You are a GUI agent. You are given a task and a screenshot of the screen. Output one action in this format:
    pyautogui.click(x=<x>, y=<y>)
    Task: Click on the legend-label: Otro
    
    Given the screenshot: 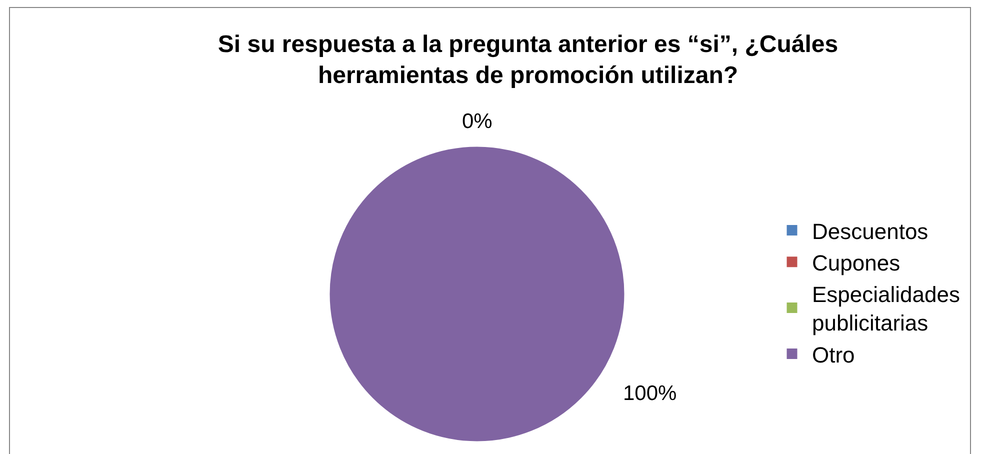 What is the action you would take?
    pyautogui.click(x=833, y=355)
    